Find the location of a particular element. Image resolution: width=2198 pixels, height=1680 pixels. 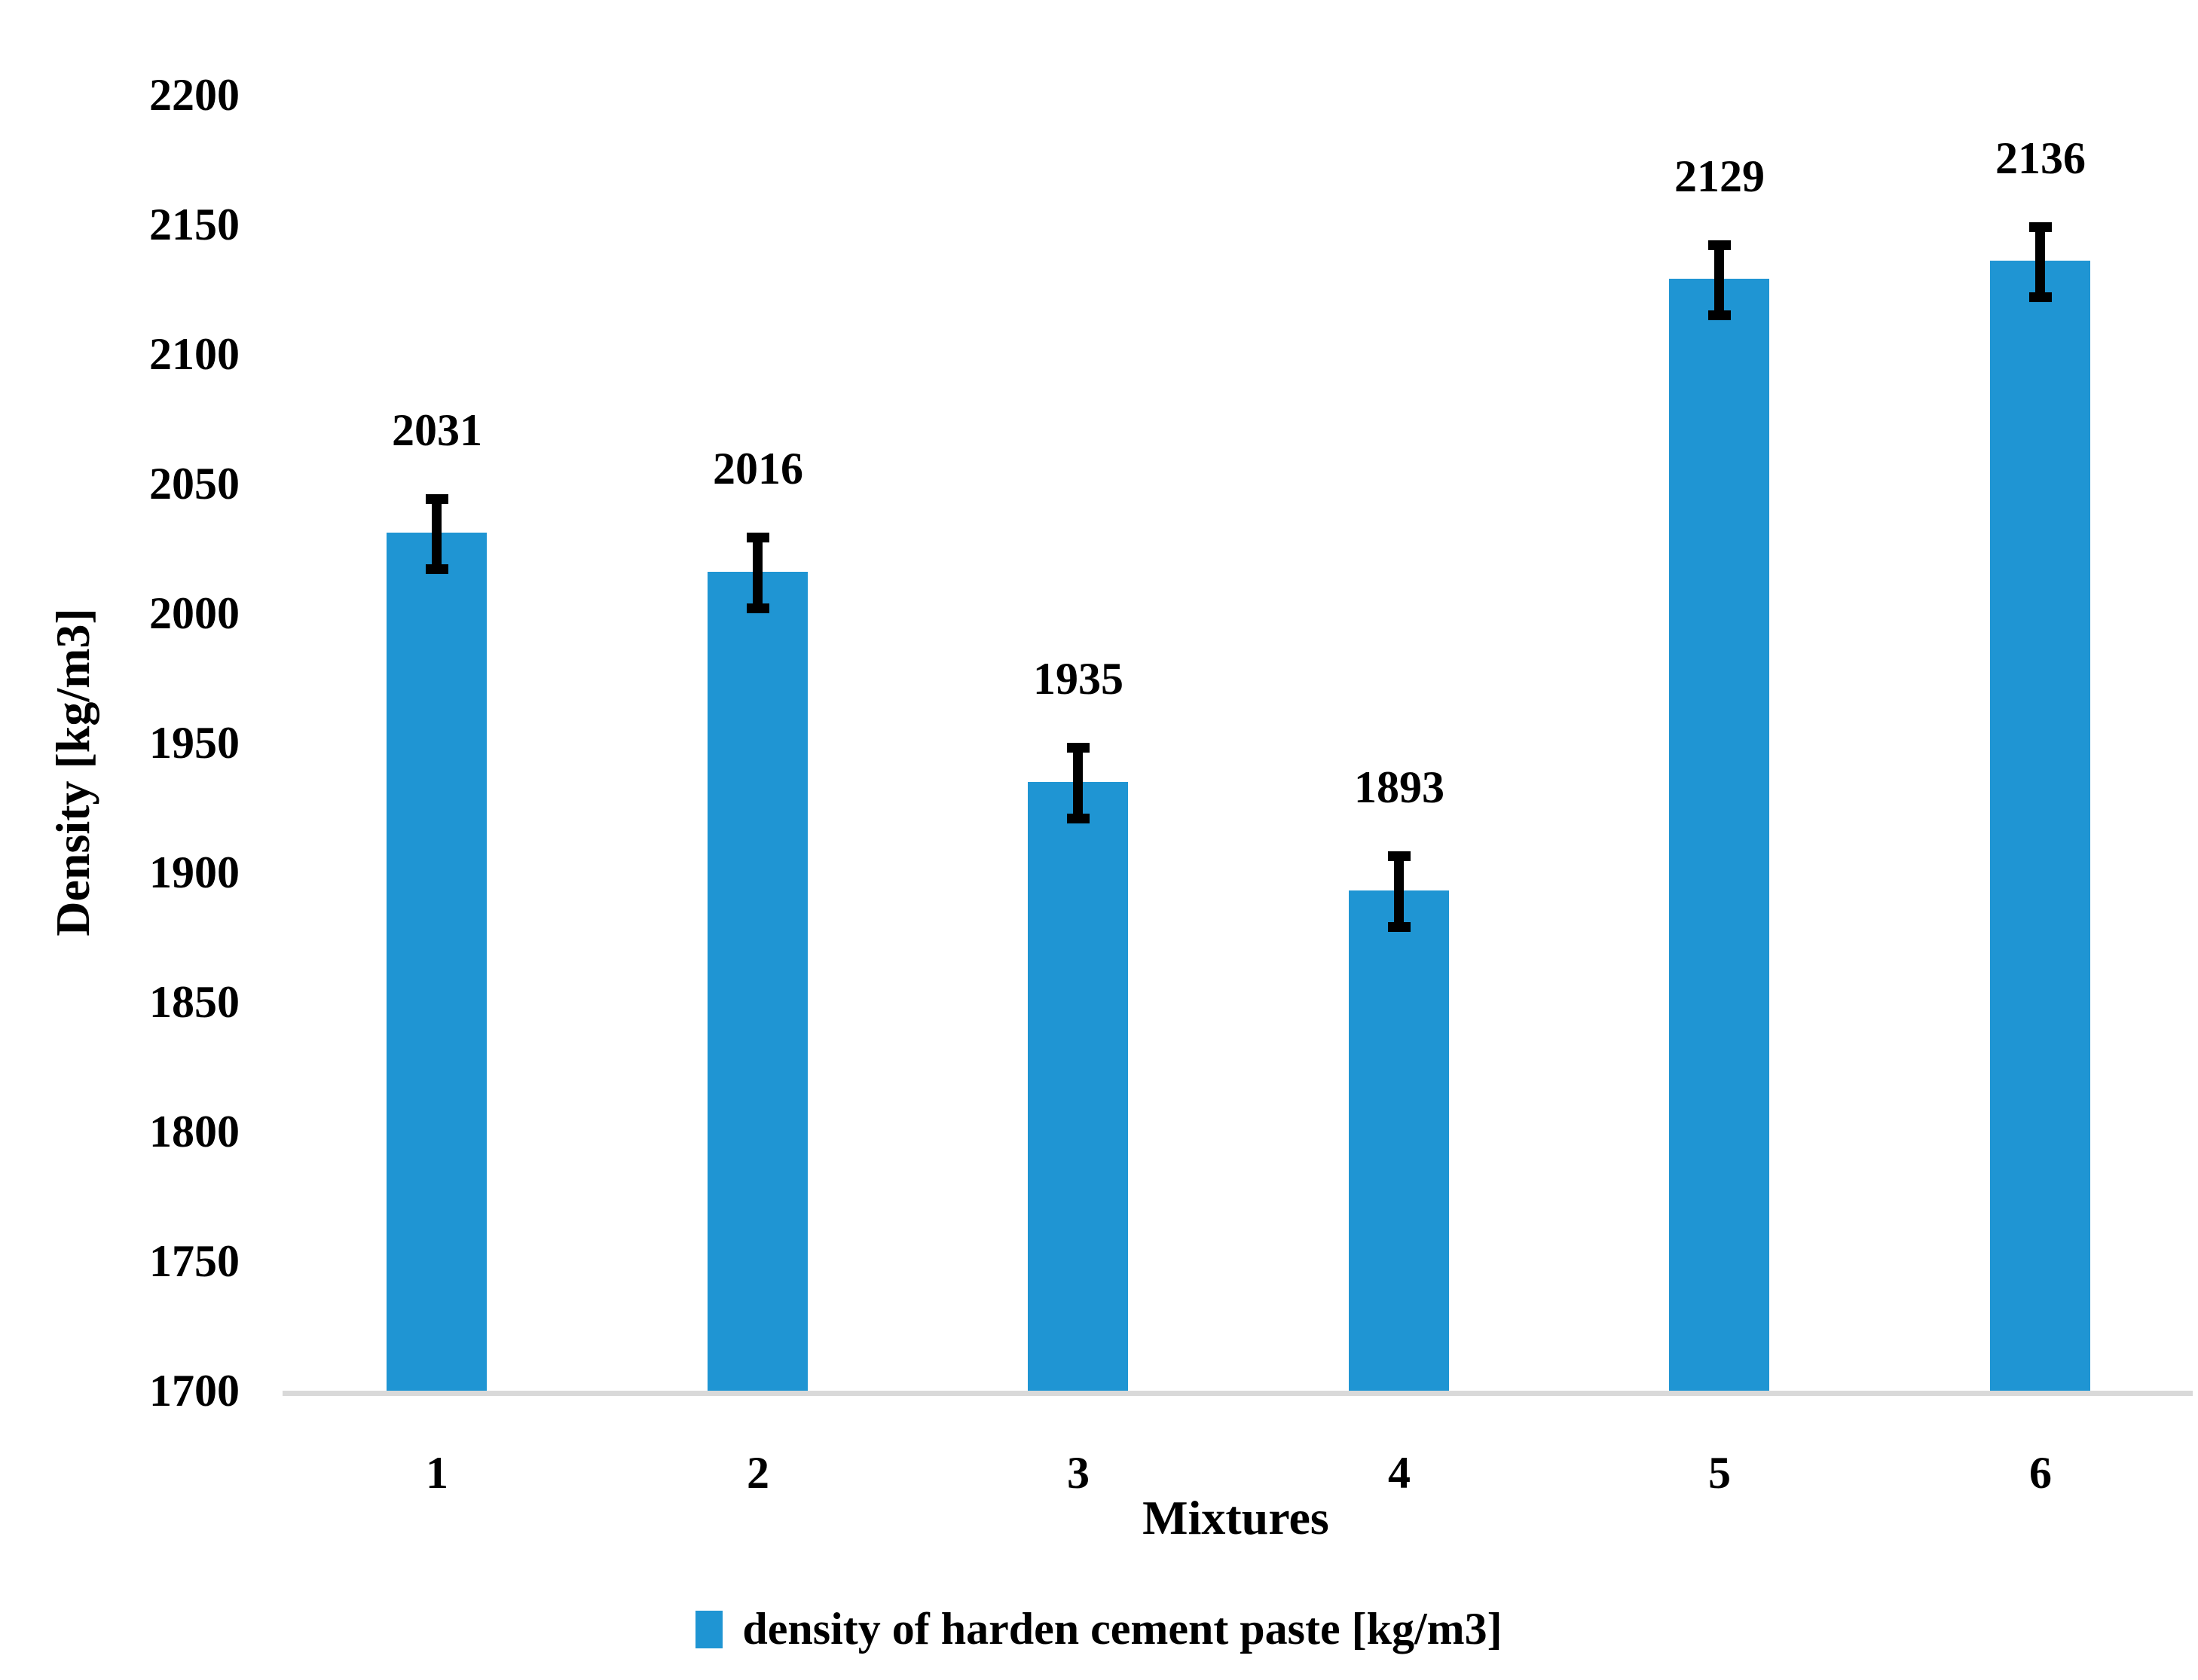

y-axis-tick-label: 1800 is located at coordinates (194, 1131).